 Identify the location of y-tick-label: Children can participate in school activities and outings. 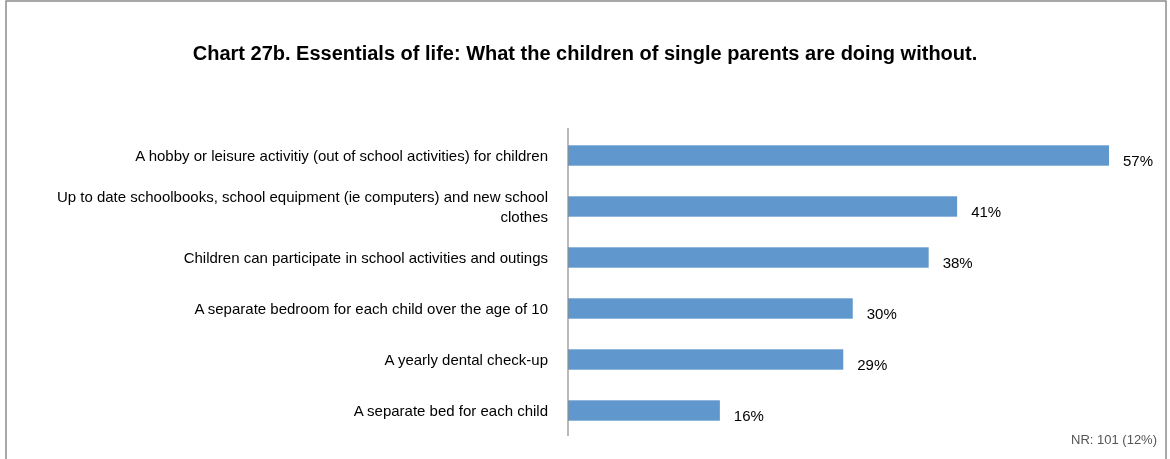
(365, 257).